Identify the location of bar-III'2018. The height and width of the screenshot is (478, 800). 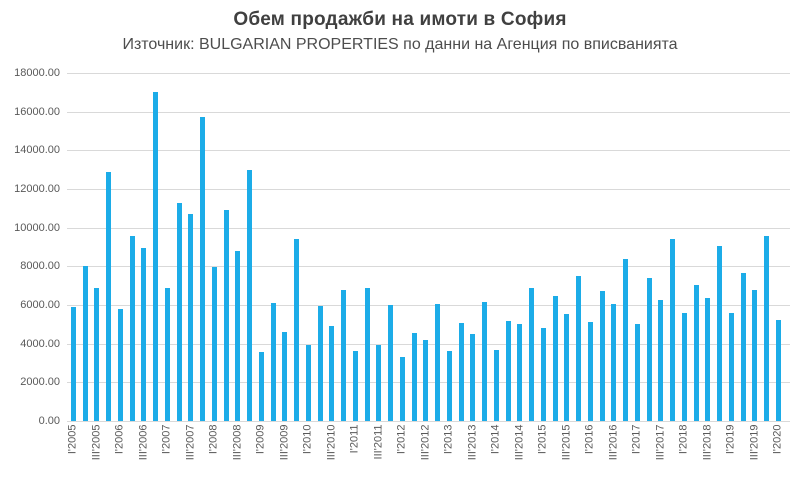
(708, 359).